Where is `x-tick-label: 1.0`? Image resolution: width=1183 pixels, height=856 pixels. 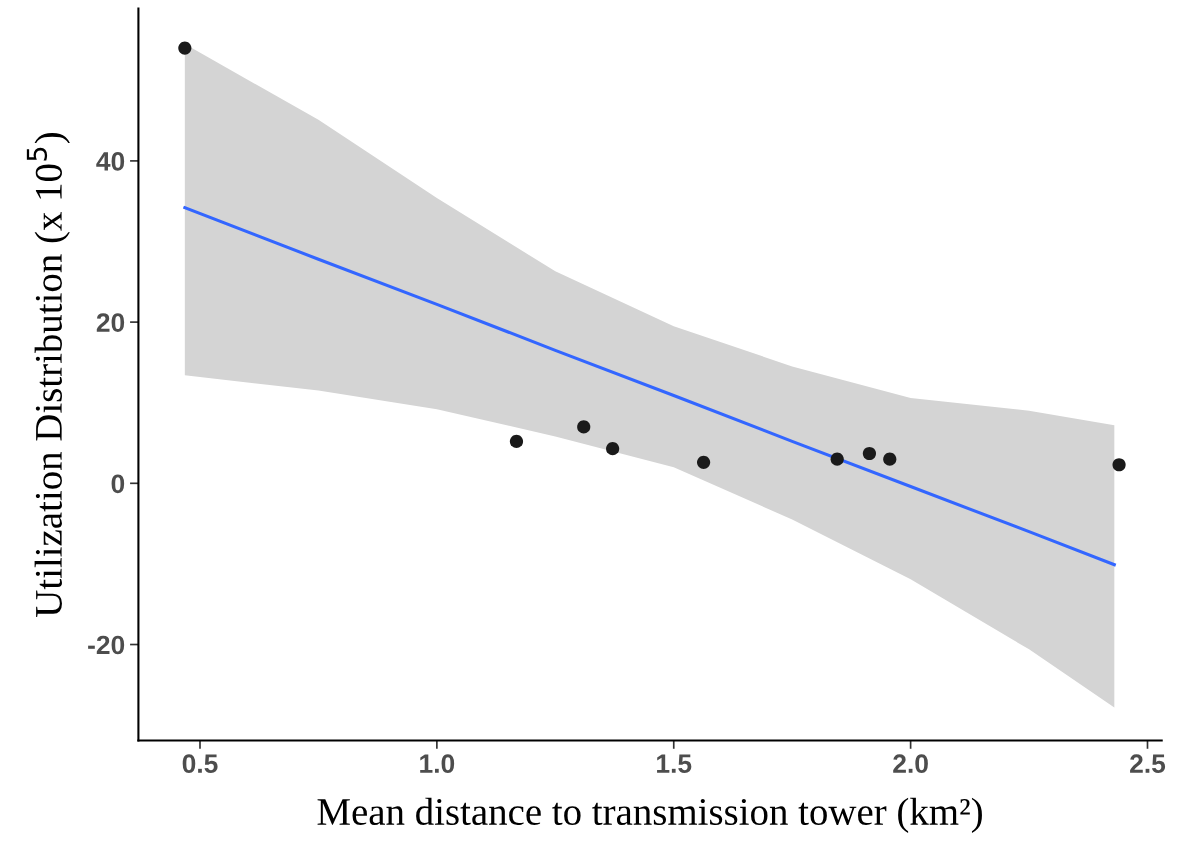
x-tick-label: 1.0 is located at coordinates (437, 764).